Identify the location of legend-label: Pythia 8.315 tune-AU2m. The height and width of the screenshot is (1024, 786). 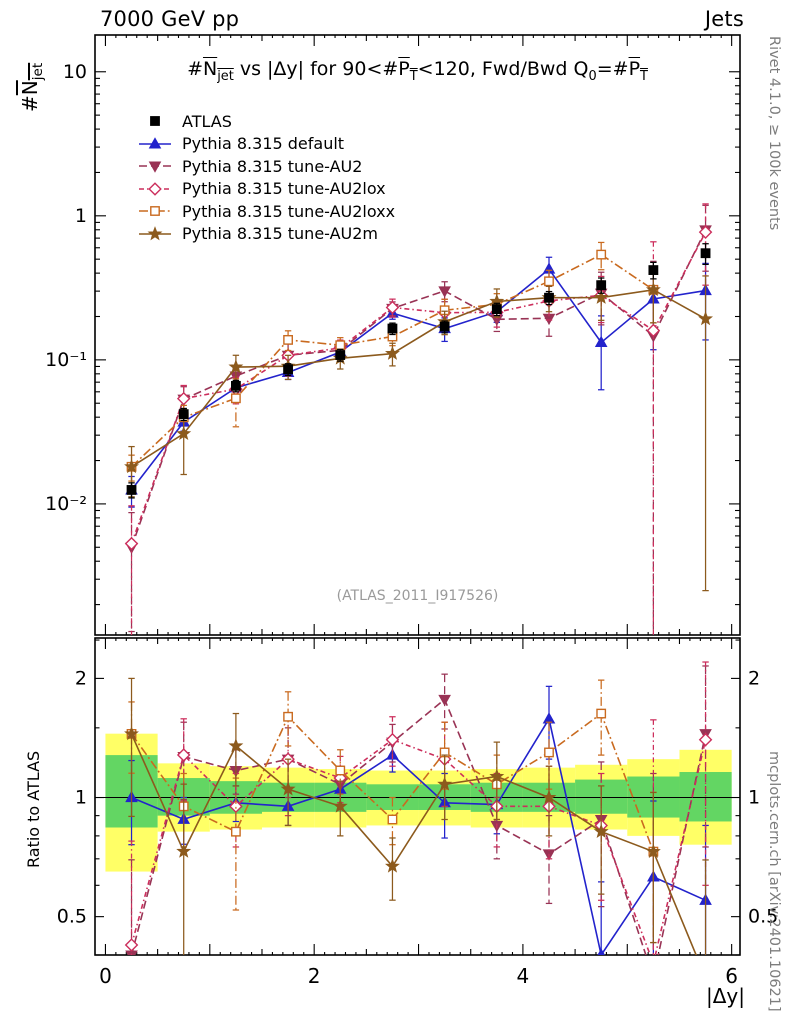
(280, 234).